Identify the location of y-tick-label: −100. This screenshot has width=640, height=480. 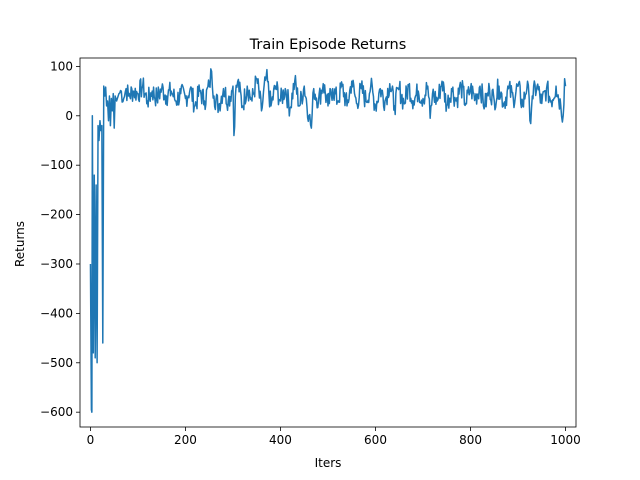
(56, 165).